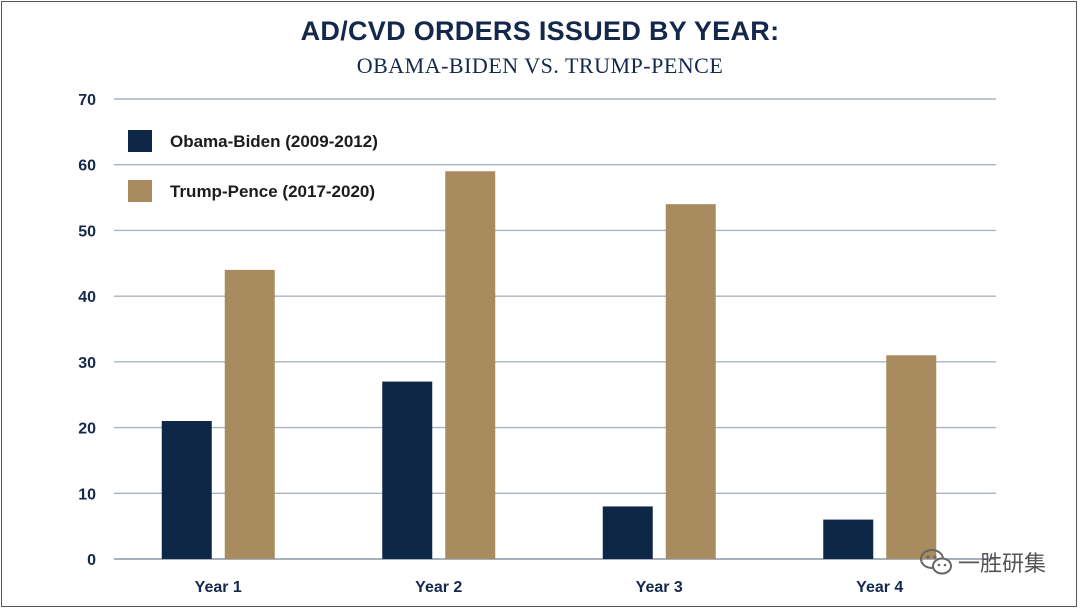 The image size is (1080, 610). Describe the element at coordinates (274, 141) in the screenshot. I see `legend-label: Obama-Biden (2009-2012)` at that location.